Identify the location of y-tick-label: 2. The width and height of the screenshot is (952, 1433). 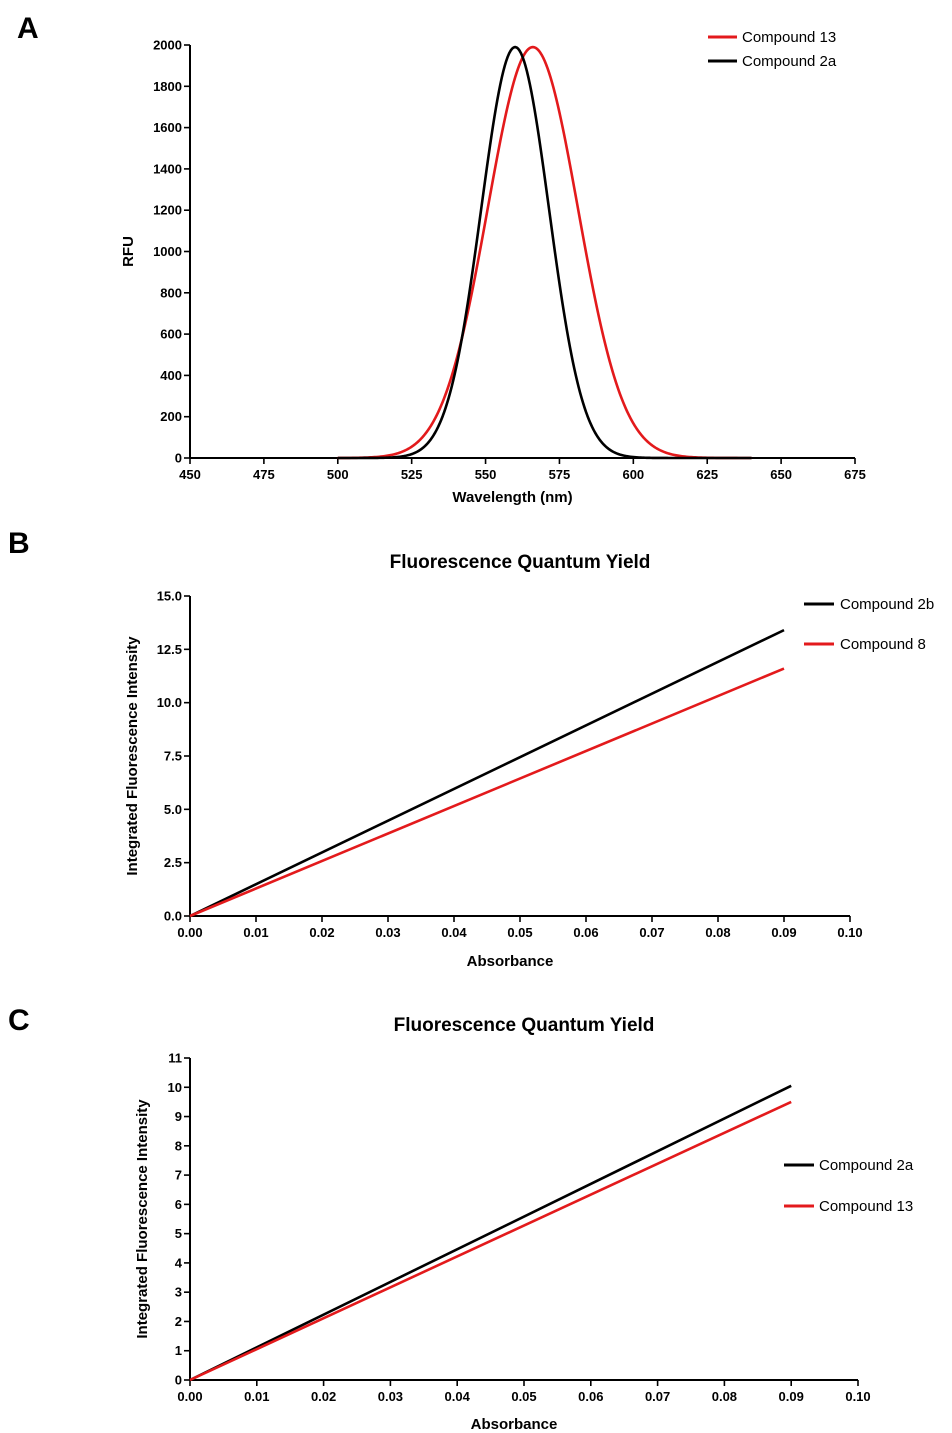
(178, 1321).